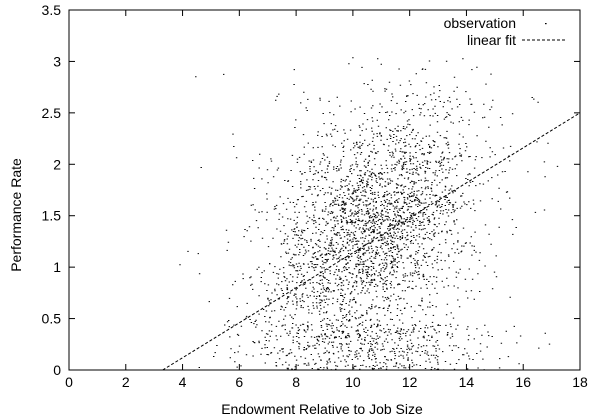 The height and width of the screenshot is (418, 602). I want to click on y-tick-label: 3, so click(57, 61).